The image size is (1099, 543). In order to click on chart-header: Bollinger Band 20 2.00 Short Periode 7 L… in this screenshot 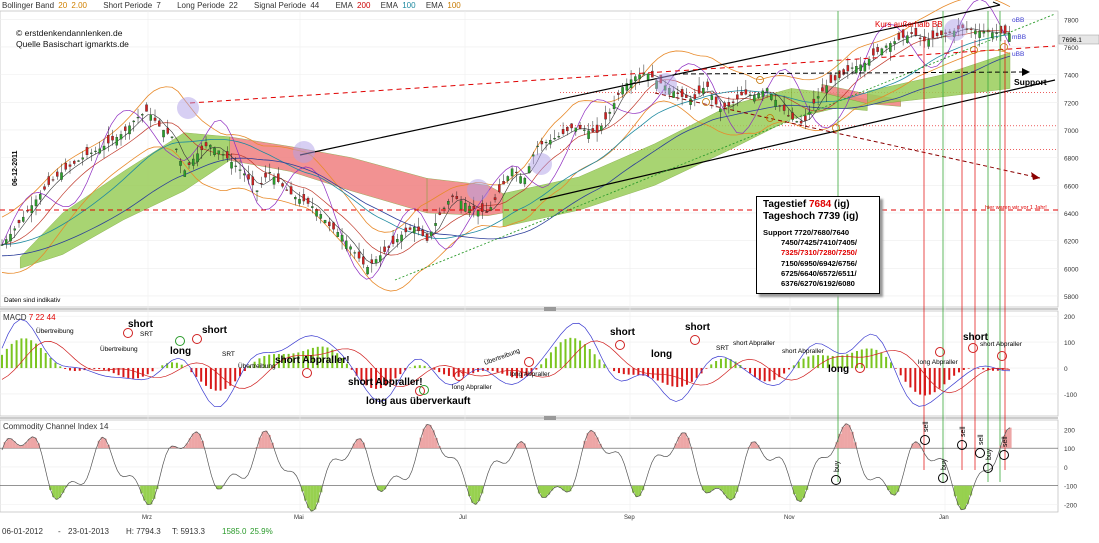, I will do `click(232, 5)`.